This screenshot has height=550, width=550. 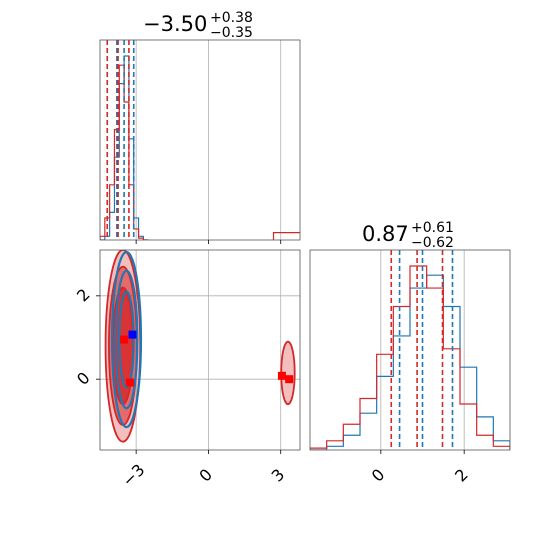 I want to click on title-param-1-median: 0.87, so click(x=385, y=234).